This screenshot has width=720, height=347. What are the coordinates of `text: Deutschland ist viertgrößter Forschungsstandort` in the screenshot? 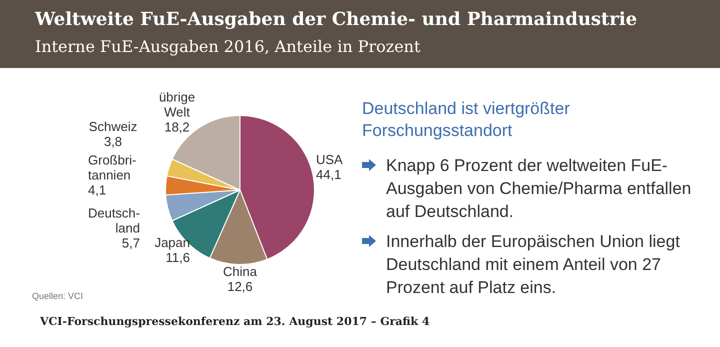 It's located at (466, 120).